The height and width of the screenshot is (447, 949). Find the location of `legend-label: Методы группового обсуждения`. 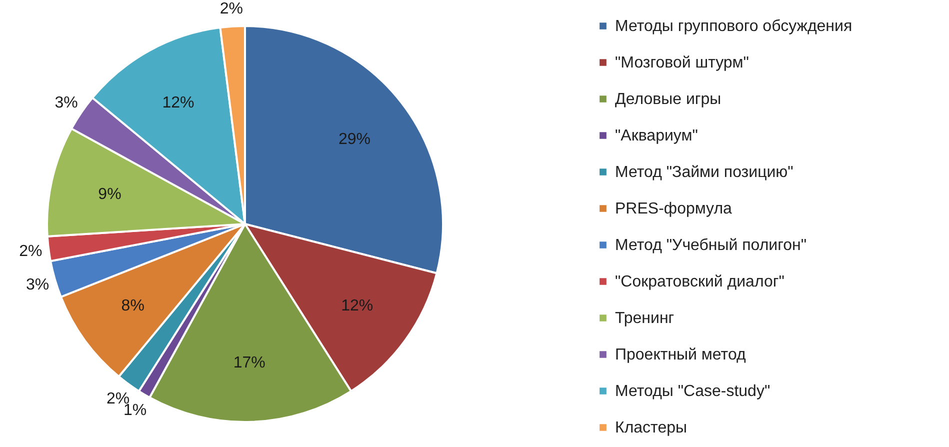

legend-label: Методы группового обсуждения is located at coordinates (733, 26).